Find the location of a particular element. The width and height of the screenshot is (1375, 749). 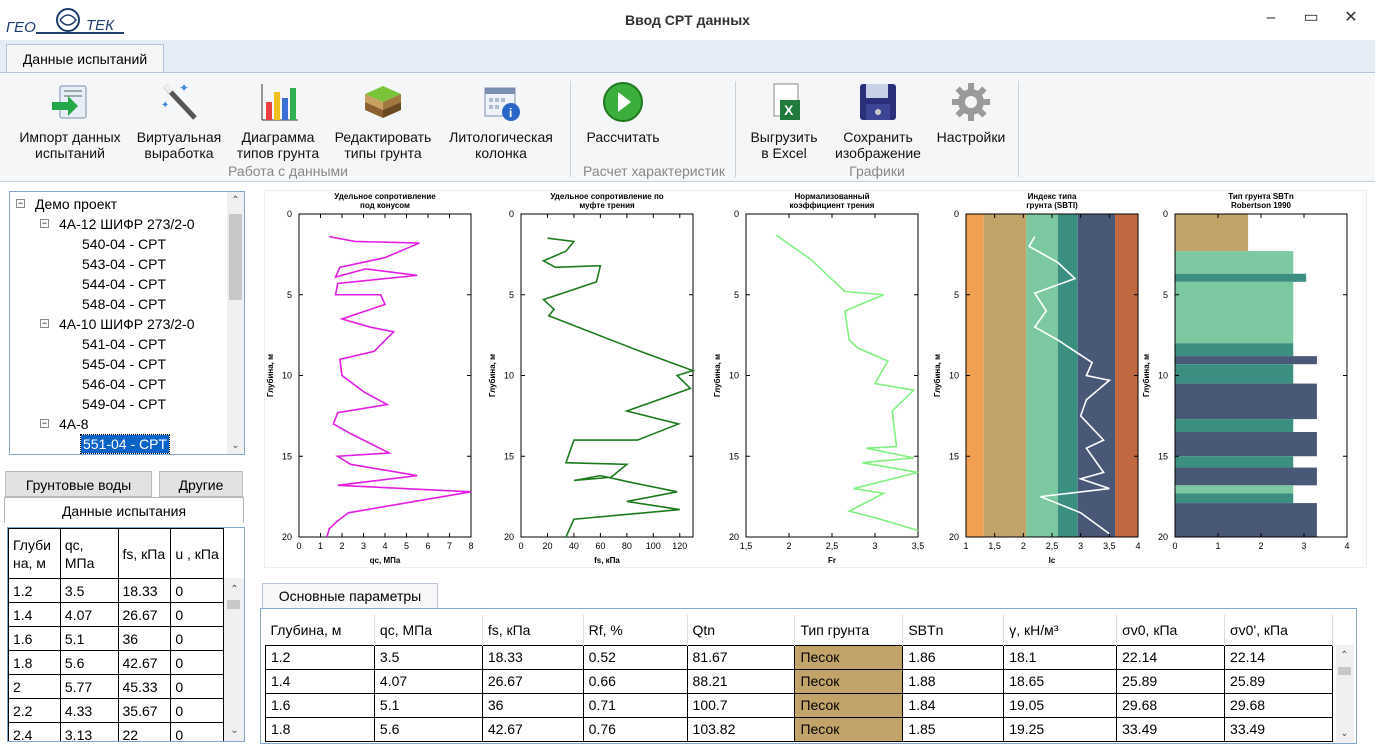

tree-group: 4А-12 ШИФР 273/2-0 is located at coordinates (127, 224).